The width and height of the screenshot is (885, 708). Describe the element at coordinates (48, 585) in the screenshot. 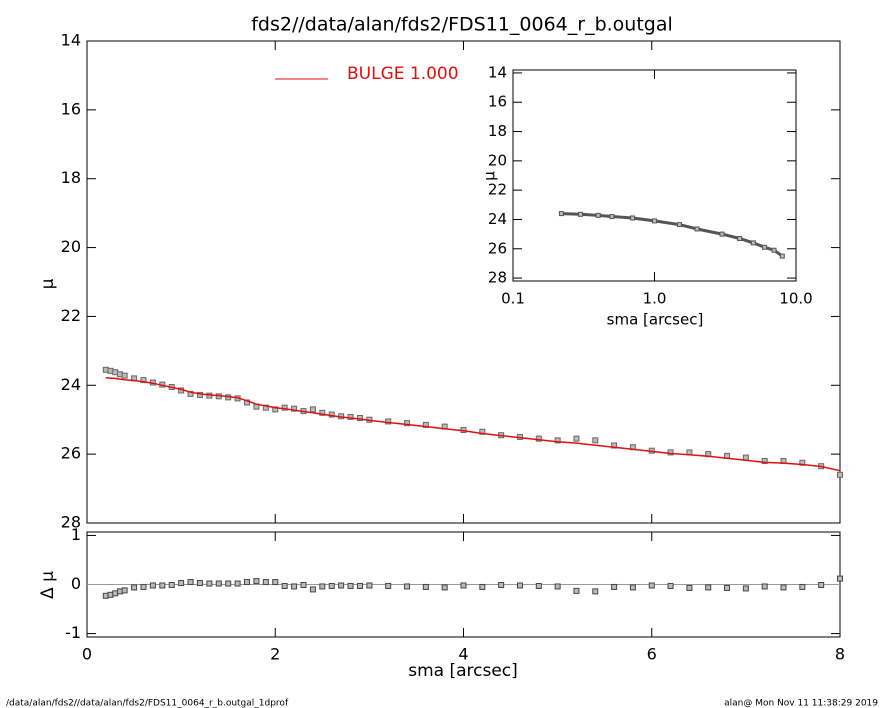

I see `residual-y-axis-label: Δ μ` at that location.